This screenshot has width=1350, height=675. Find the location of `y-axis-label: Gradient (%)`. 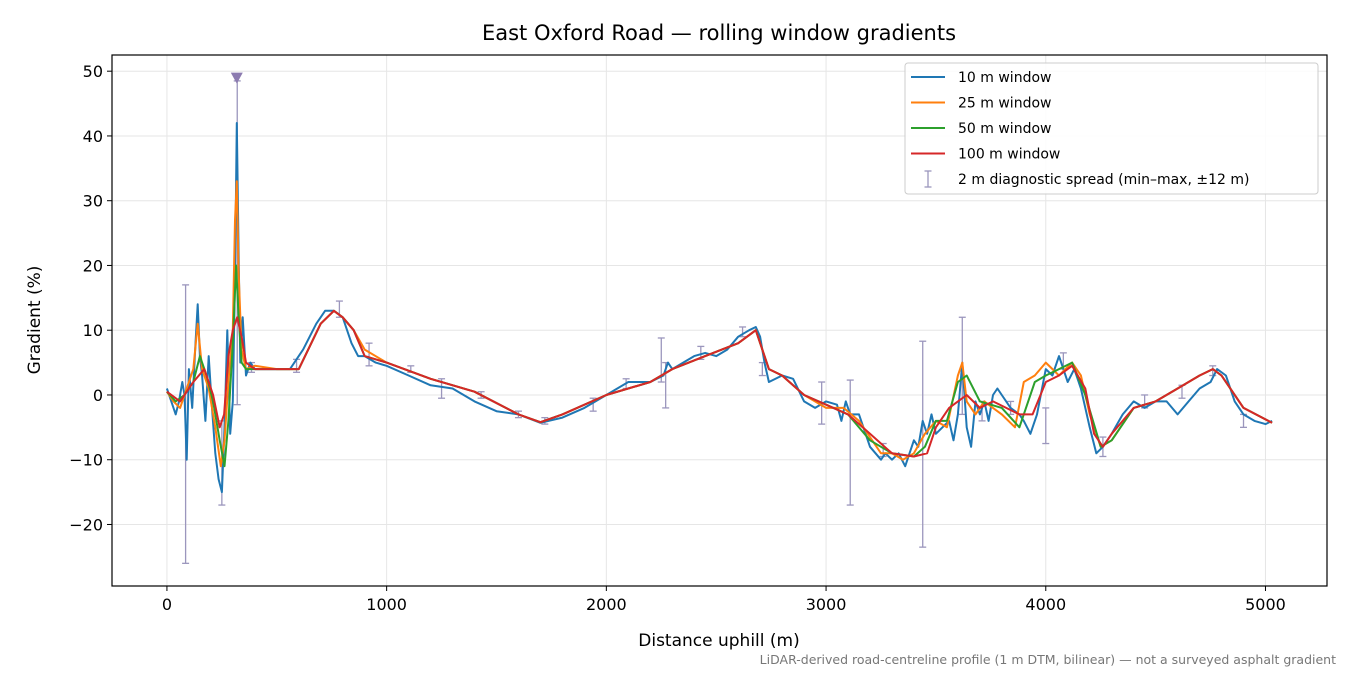

y-axis-label: Gradient (%) is located at coordinates (35, 320).